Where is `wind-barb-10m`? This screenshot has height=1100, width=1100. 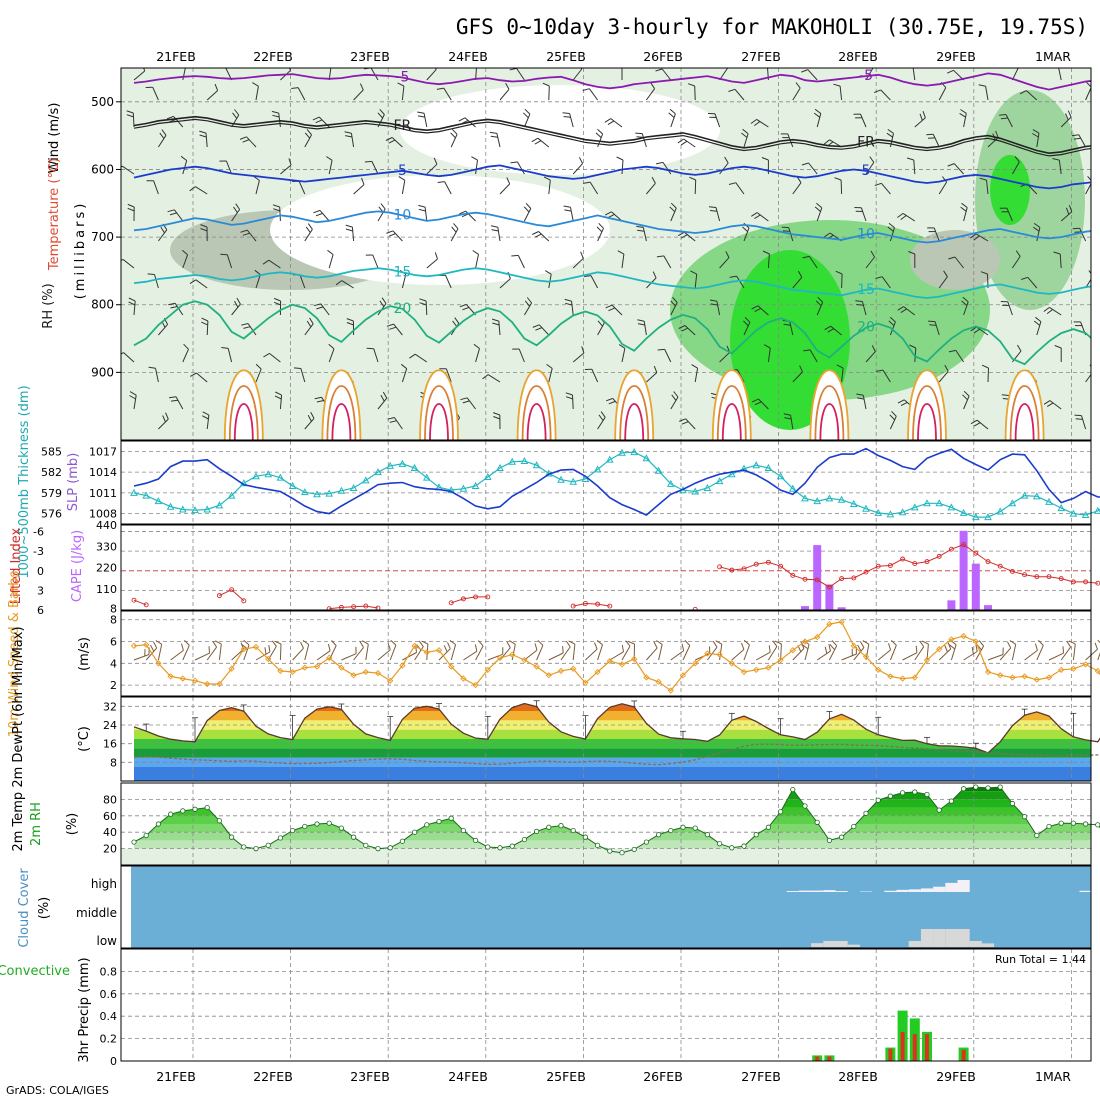 wind-barb-10m is located at coordinates (884, 655).